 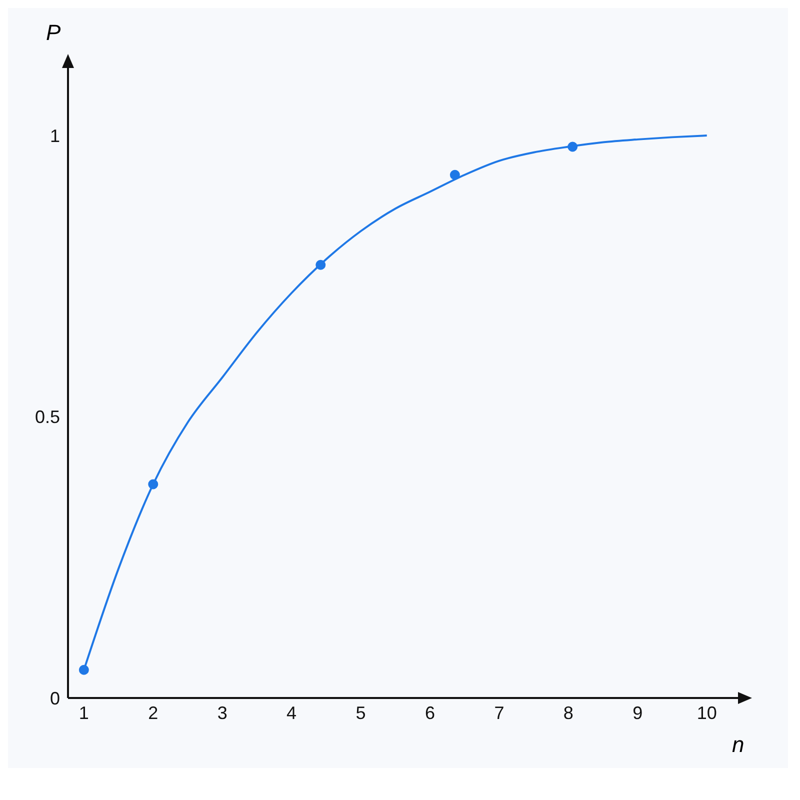 I want to click on x-tick-label: 5, so click(x=361, y=712).